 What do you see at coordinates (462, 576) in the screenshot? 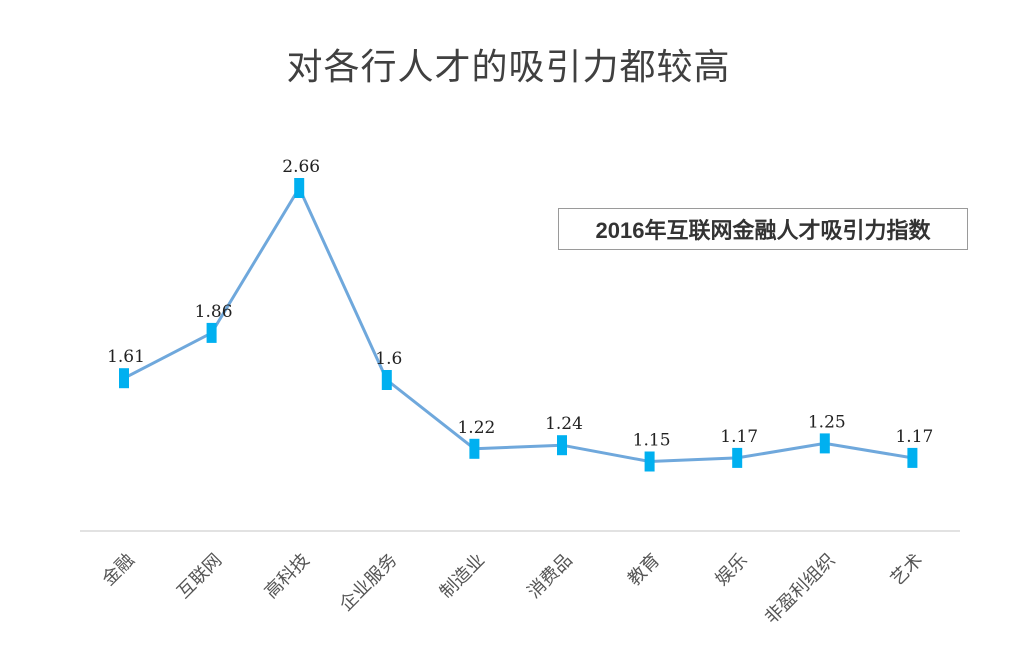
I see `x-tick-label-4: 制造业` at bounding box center [462, 576].